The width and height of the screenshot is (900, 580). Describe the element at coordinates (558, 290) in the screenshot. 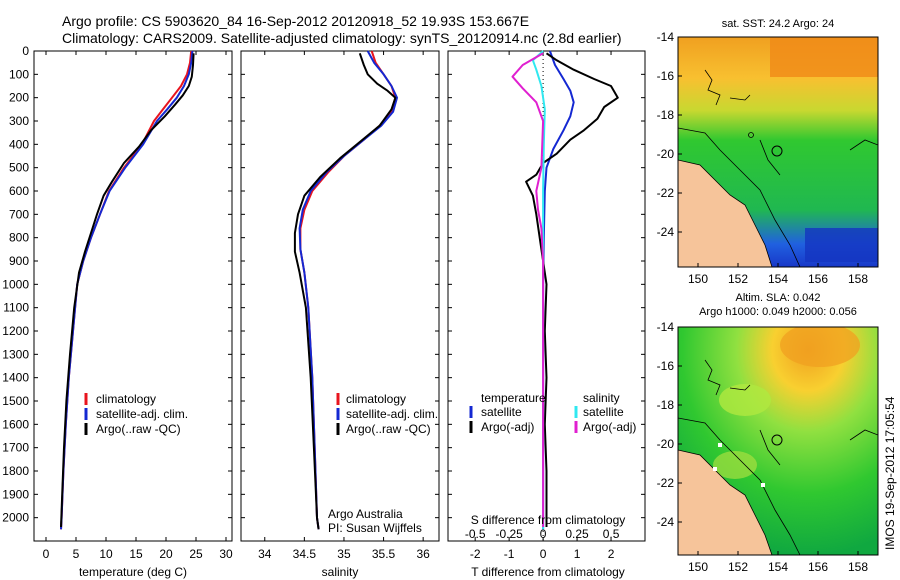

I see `series-line-temperature-satellite` at that location.